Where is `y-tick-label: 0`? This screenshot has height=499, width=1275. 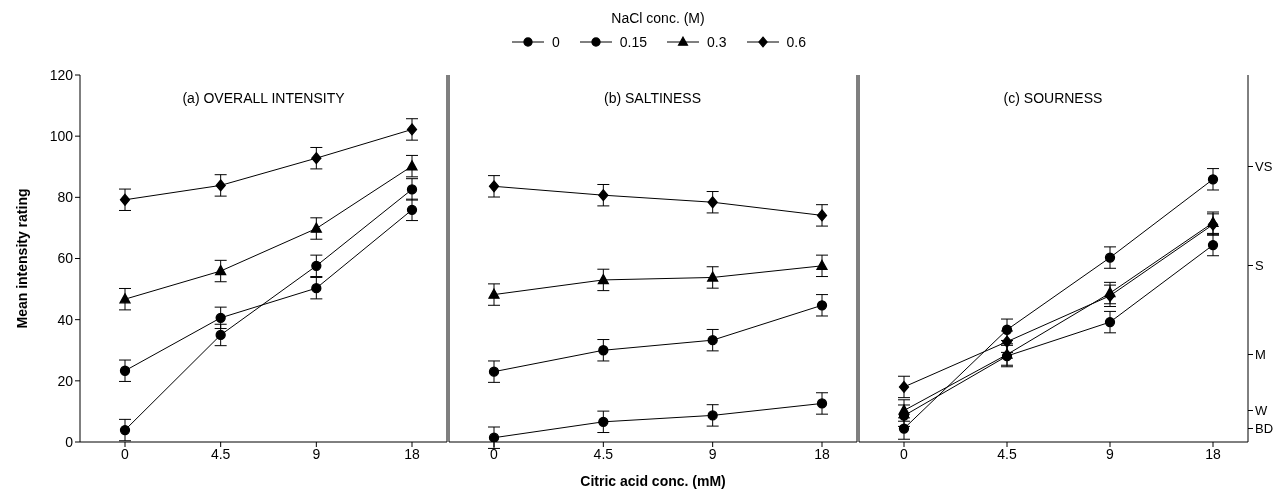
y-tick-label: 0 is located at coordinates (69, 441).